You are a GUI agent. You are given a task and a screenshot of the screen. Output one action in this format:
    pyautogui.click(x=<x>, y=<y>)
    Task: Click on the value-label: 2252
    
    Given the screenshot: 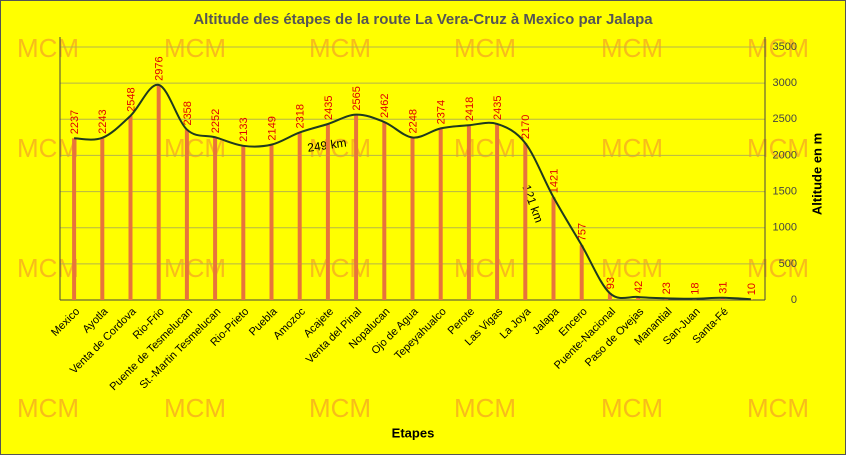 What is the action you would take?
    pyautogui.click(x=216, y=121)
    